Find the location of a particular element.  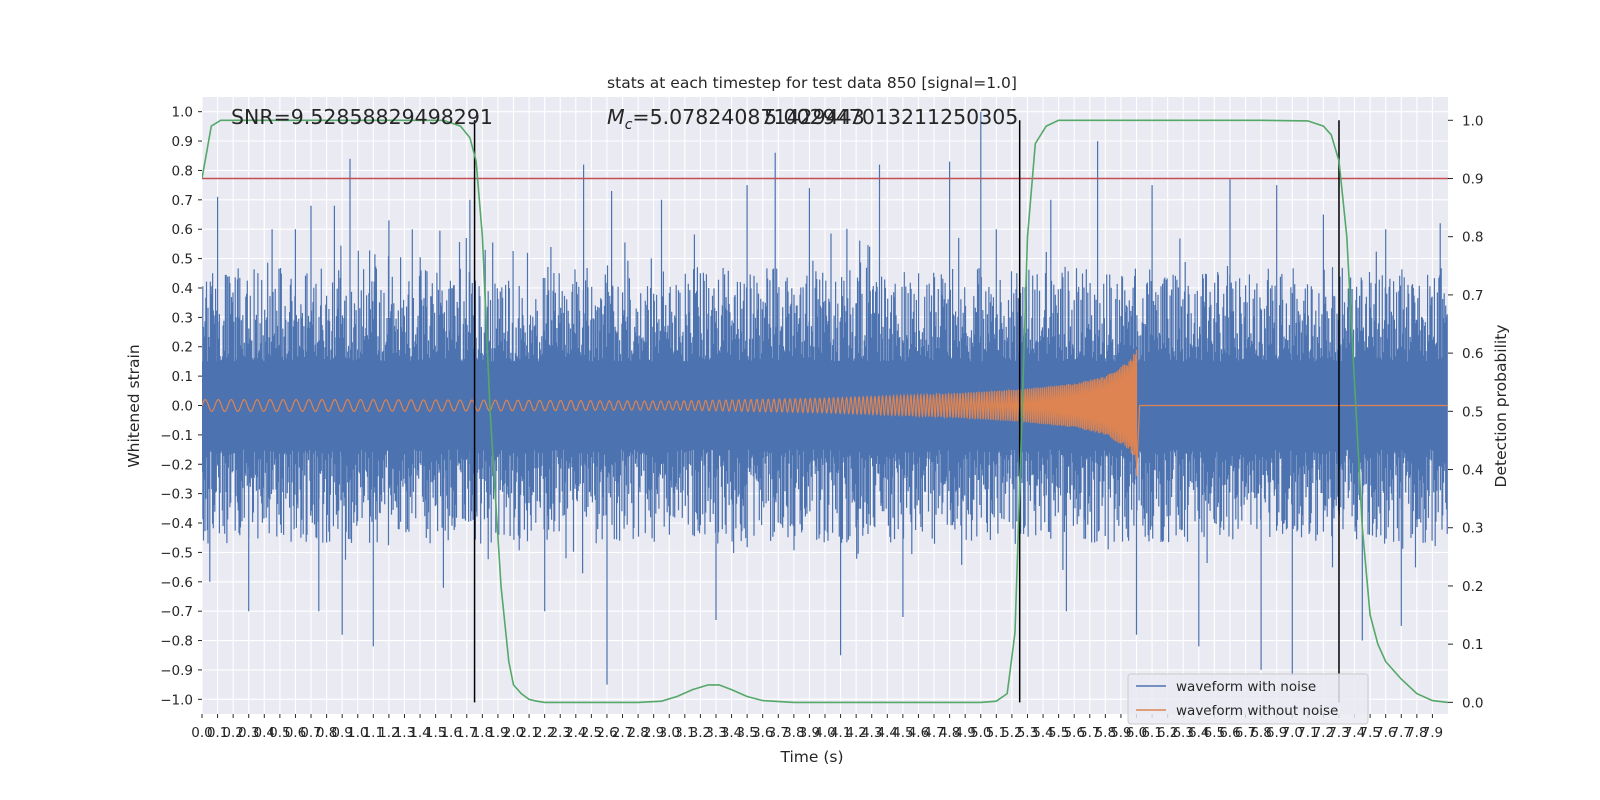

x-tick-label: 7.1 is located at coordinates (1307, 733).